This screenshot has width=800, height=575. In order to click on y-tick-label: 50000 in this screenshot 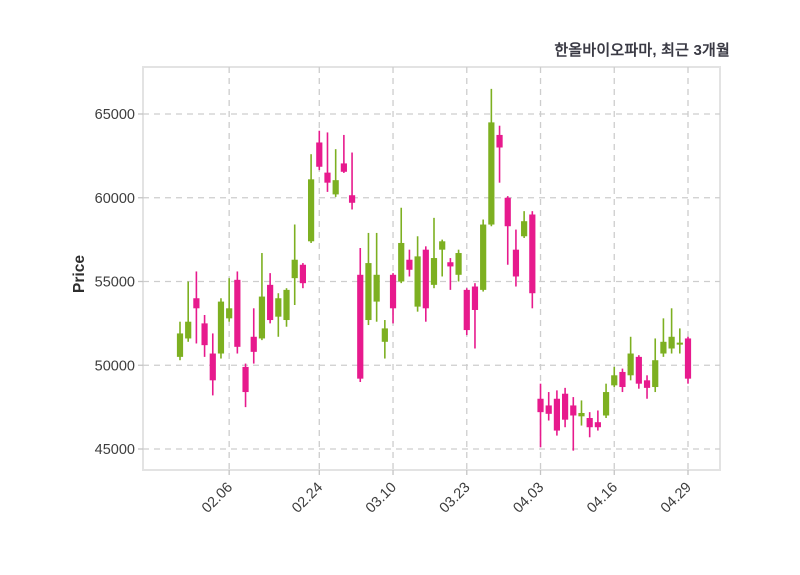, I will do `click(115, 366)`.